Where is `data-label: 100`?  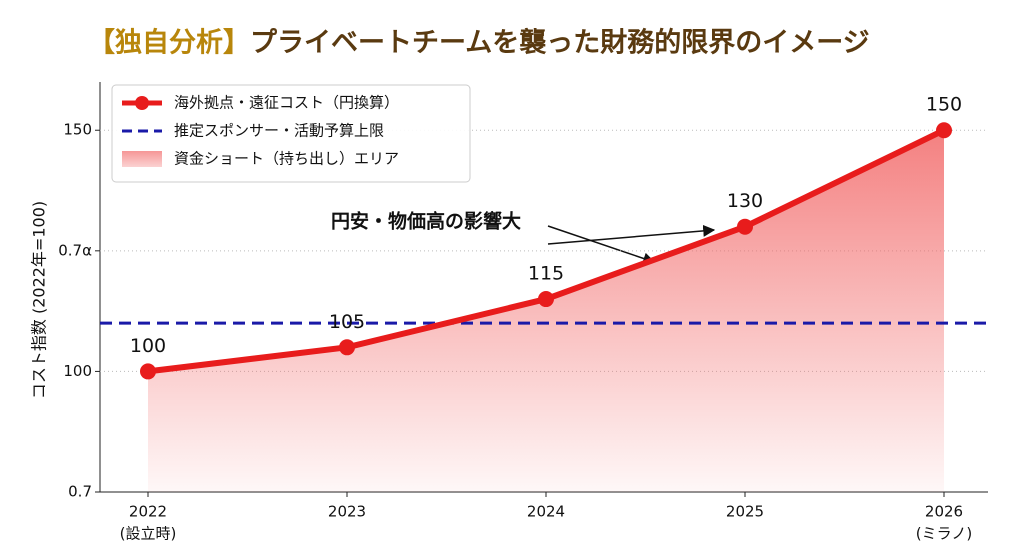
data-label: 100 is located at coordinates (148, 346).